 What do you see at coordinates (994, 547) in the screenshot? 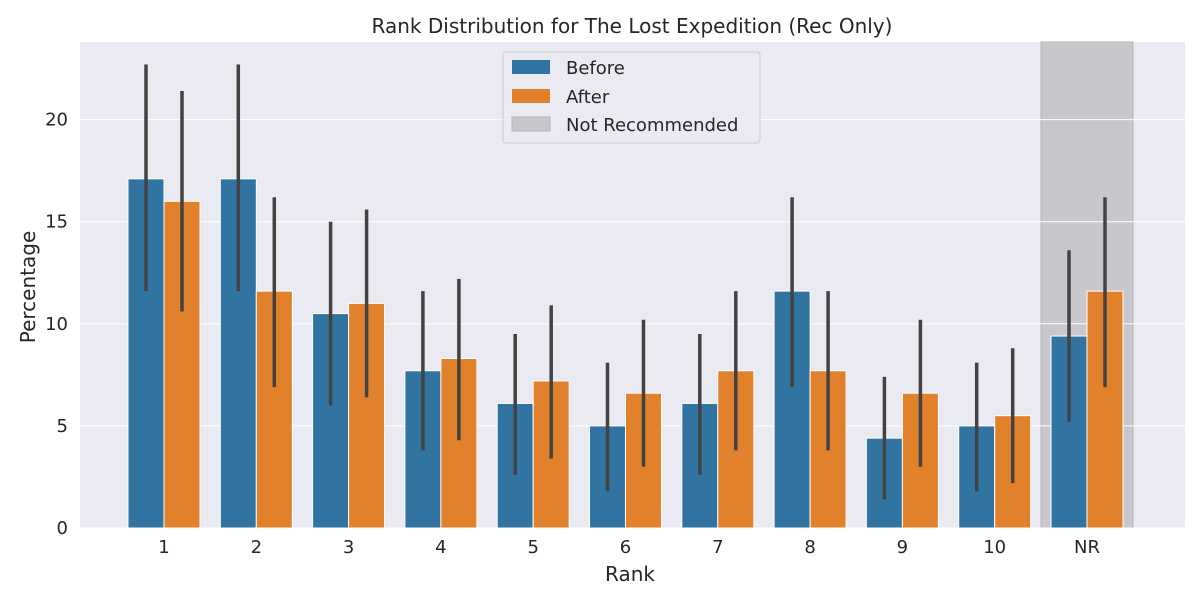
I see `x-tick-label: 10` at bounding box center [994, 547].